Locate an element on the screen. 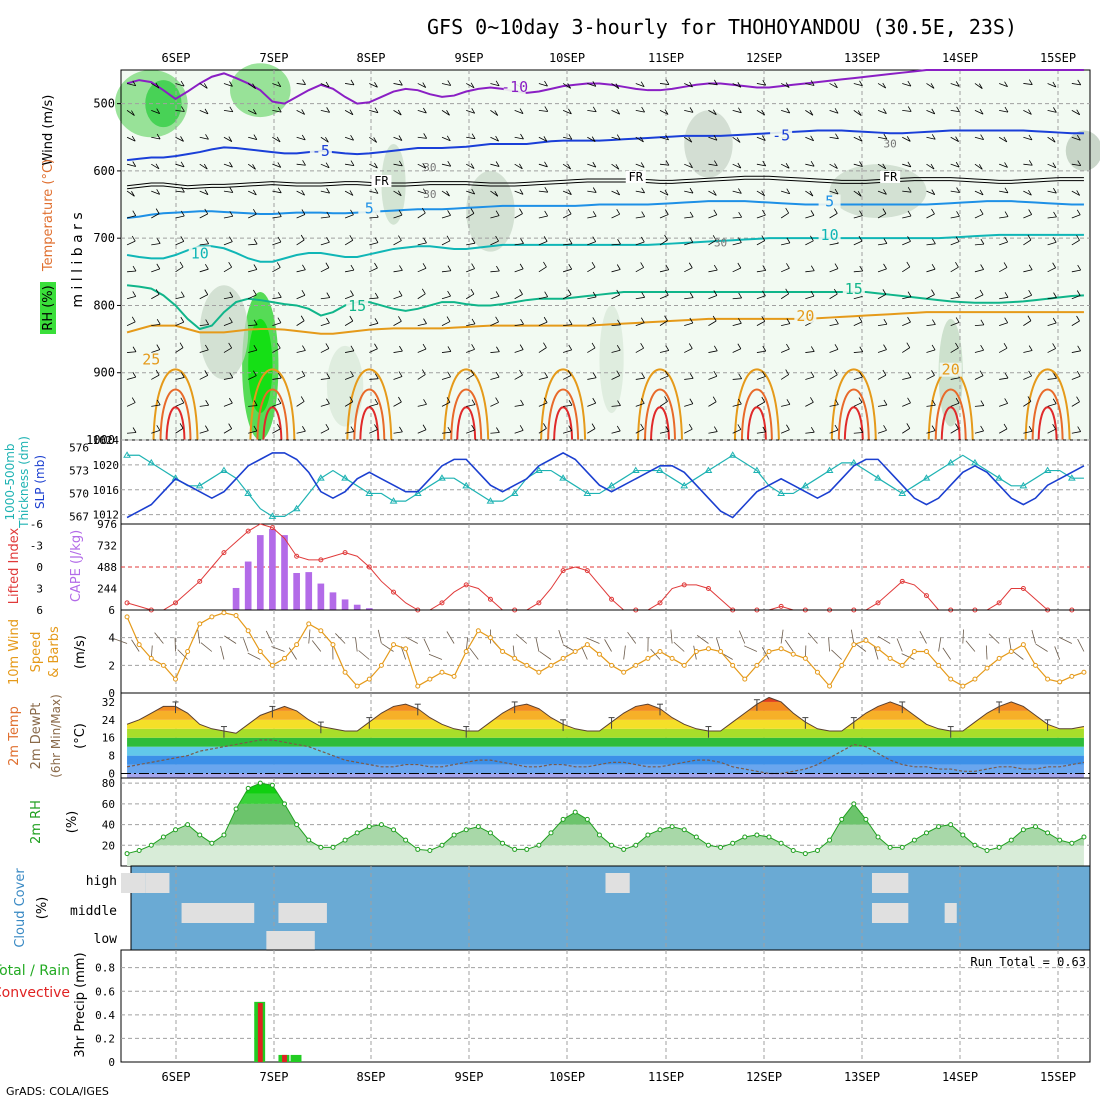 The height and width of the screenshot is (1100, 1100). contour-label: -5 is located at coordinates (781, 136).